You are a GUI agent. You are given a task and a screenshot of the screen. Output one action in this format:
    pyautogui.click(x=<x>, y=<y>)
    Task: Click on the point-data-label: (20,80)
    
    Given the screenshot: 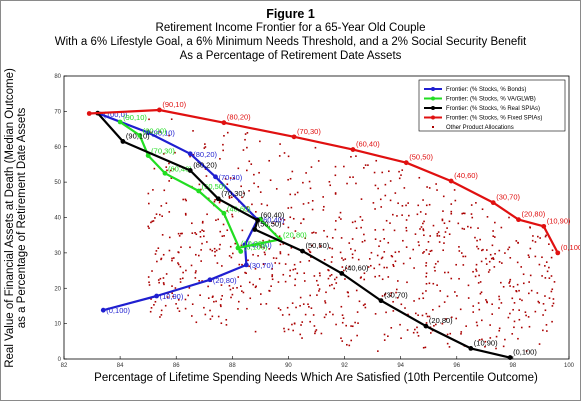 What is the action you would take?
    pyautogui.click(x=441, y=320)
    